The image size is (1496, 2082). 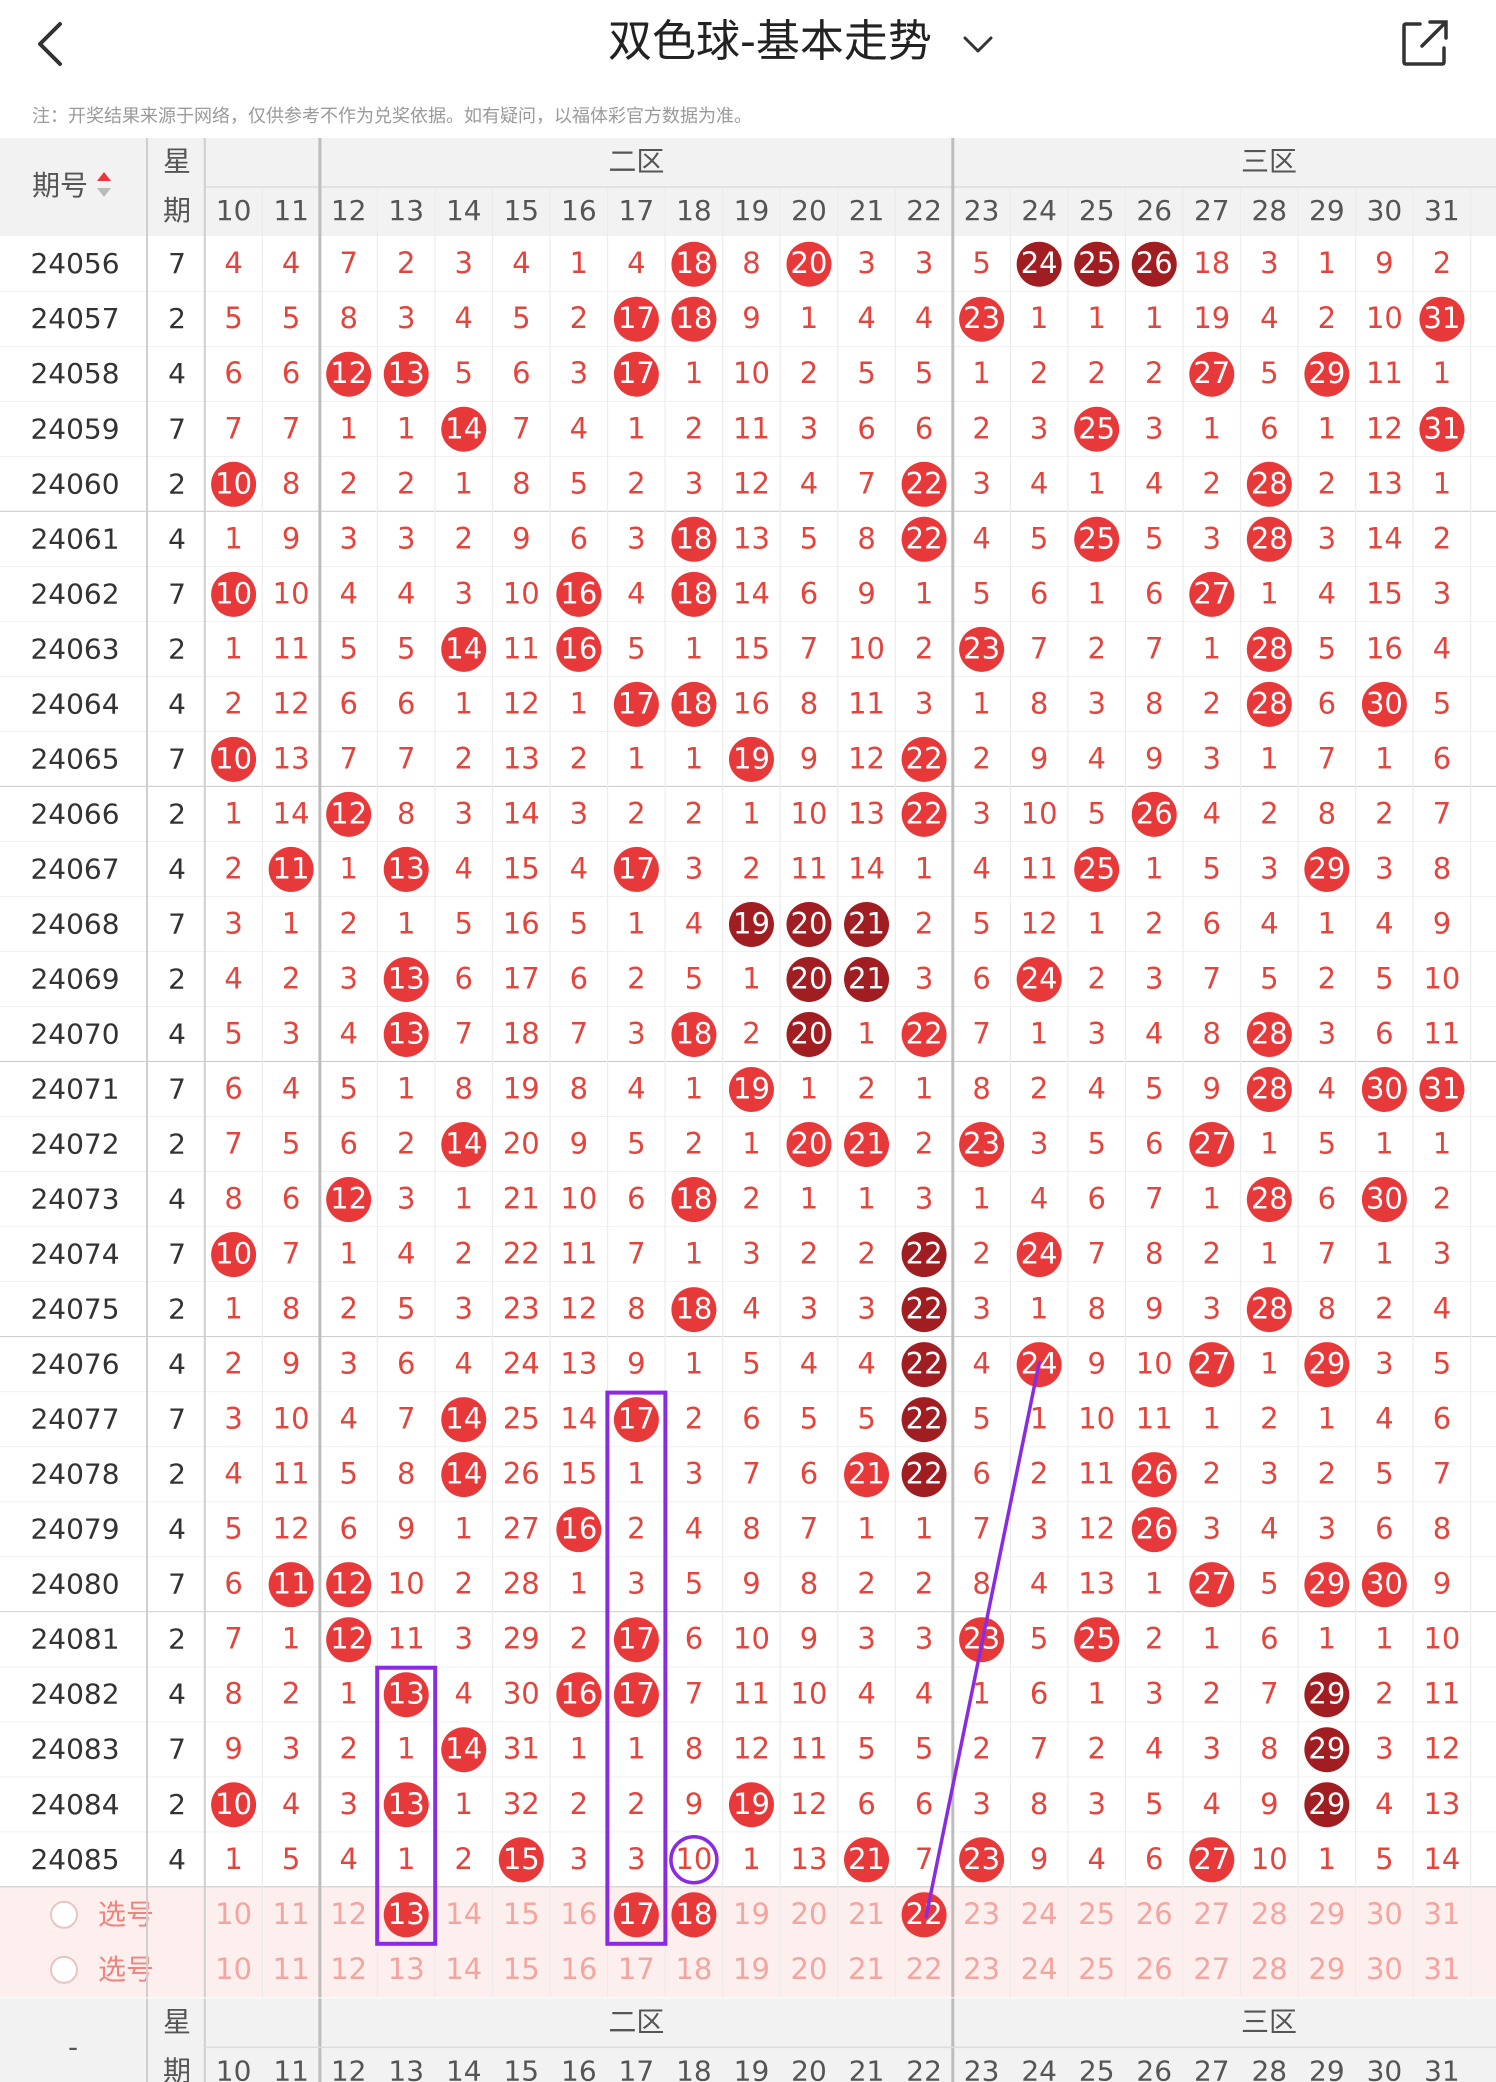 What do you see at coordinates (177, 2068) in the screenshot?
I see `weekday-header: 期` at bounding box center [177, 2068].